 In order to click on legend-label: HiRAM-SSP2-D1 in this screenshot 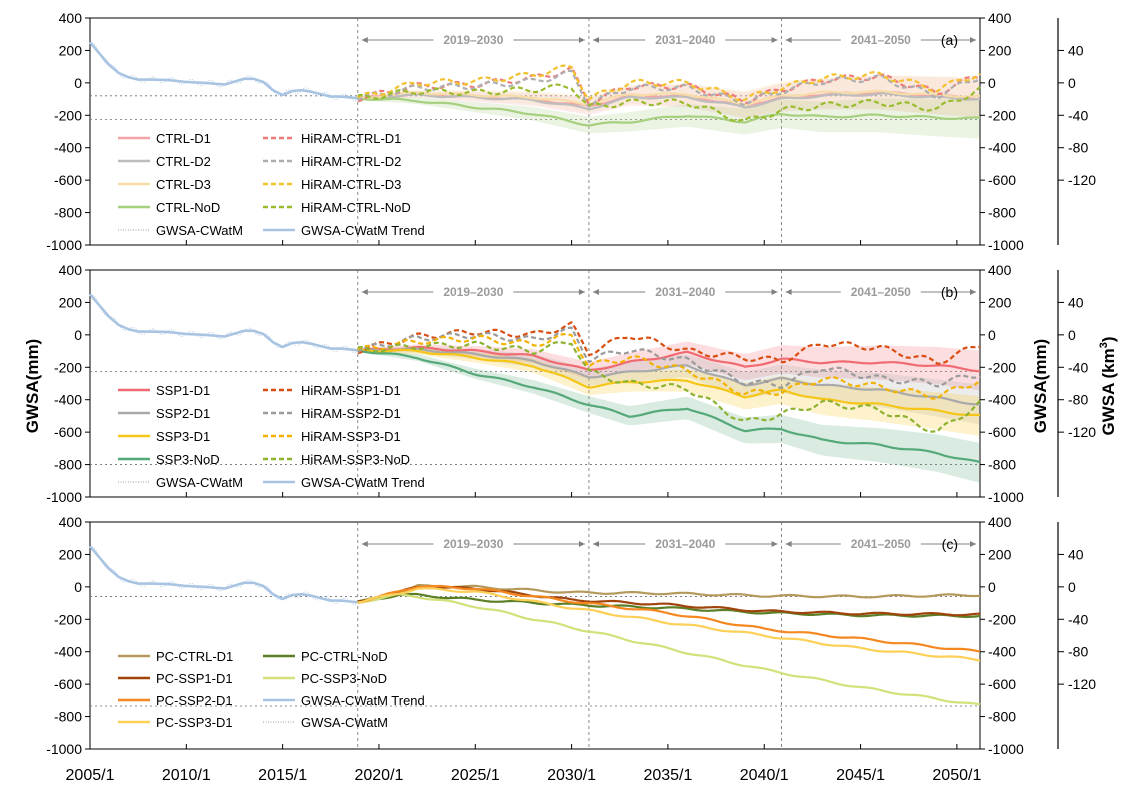, I will do `click(351, 413)`.